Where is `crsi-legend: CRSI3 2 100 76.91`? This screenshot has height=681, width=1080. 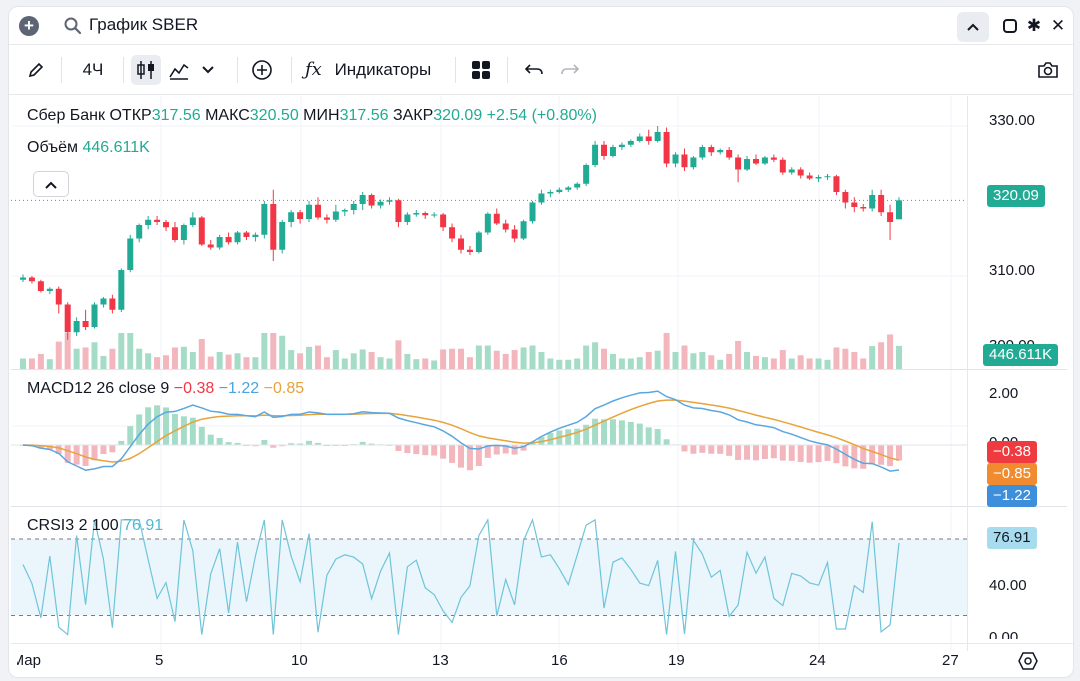 crsi-legend: CRSI3 2 100 76.91 is located at coordinates (95, 526).